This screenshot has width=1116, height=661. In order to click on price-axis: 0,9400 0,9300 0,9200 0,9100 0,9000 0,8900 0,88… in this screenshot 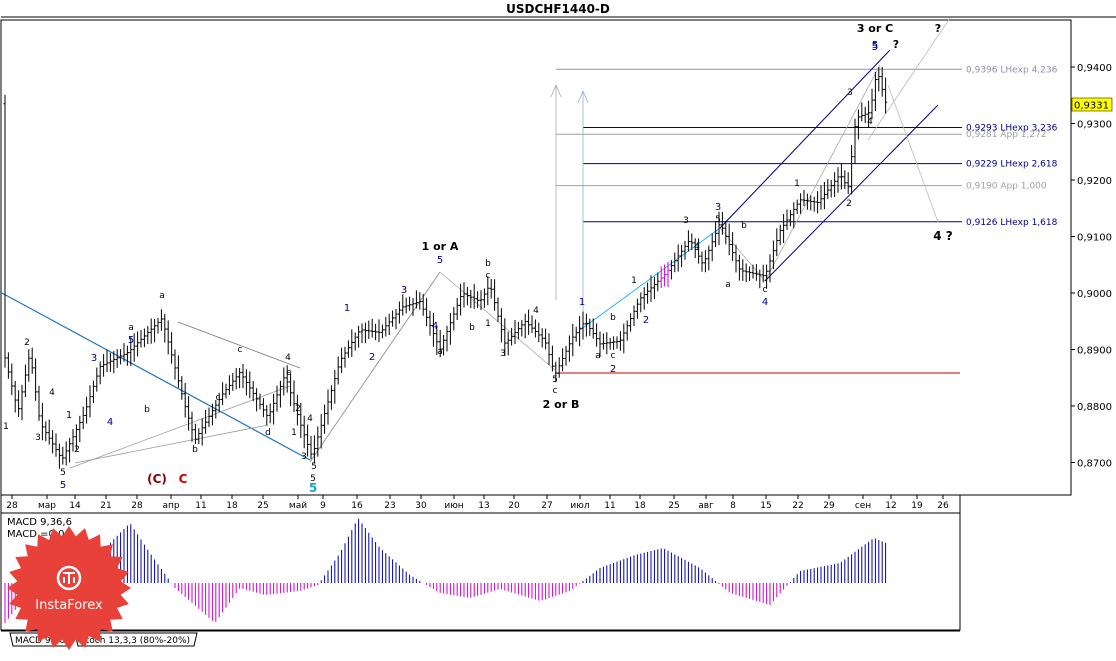, I will do `click(1091, 266)`.